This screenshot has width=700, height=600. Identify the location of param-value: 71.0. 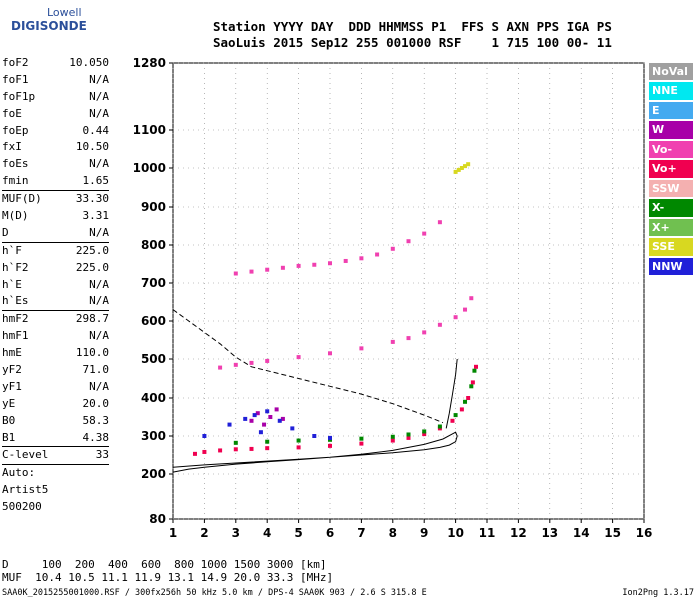
(96, 370).